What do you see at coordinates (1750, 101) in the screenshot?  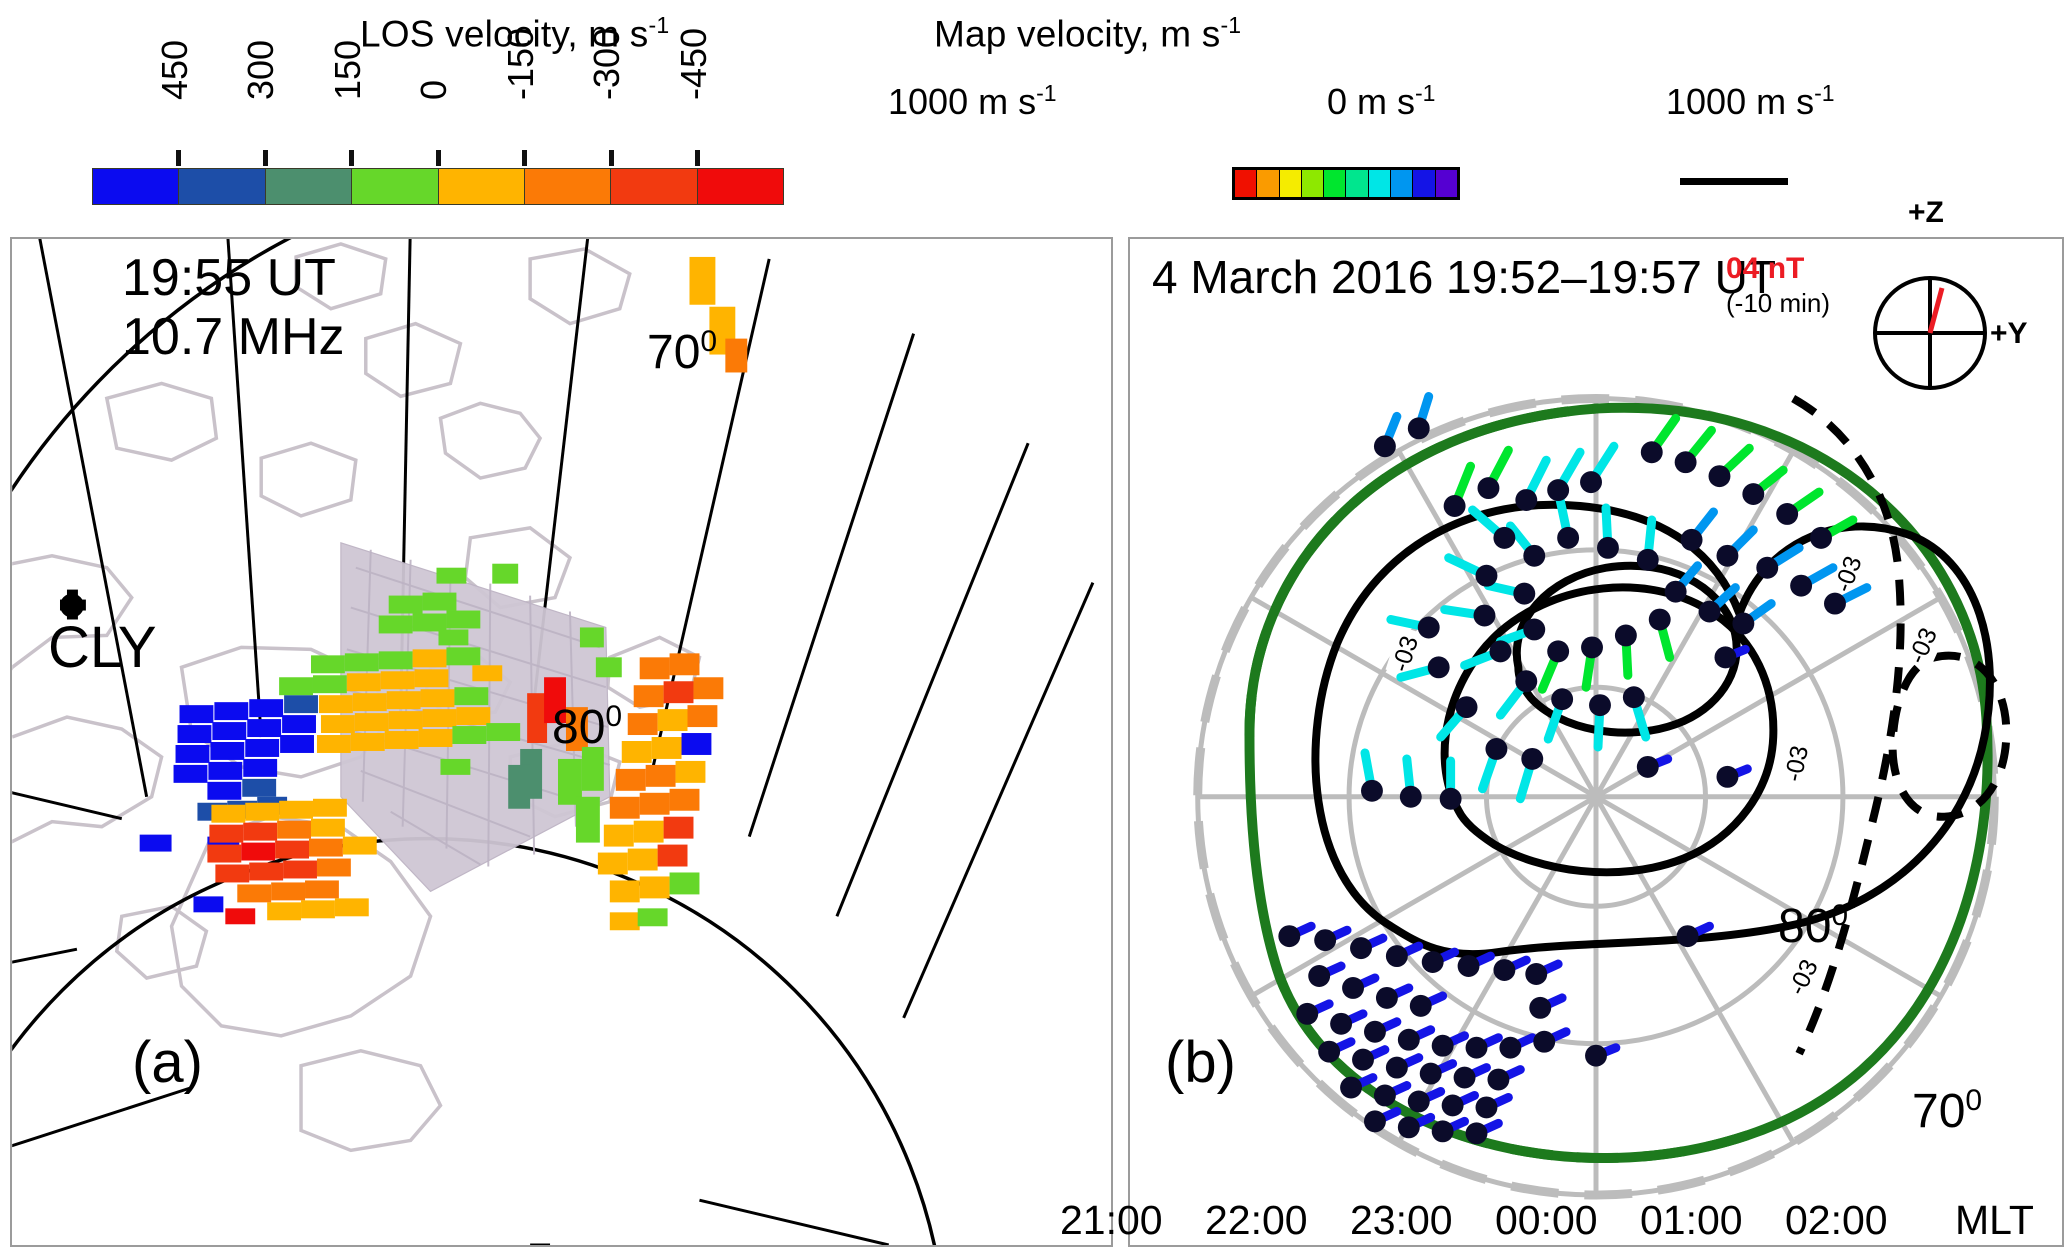 I see `velocity-scale-label: 1000 m s-1` at bounding box center [1750, 101].